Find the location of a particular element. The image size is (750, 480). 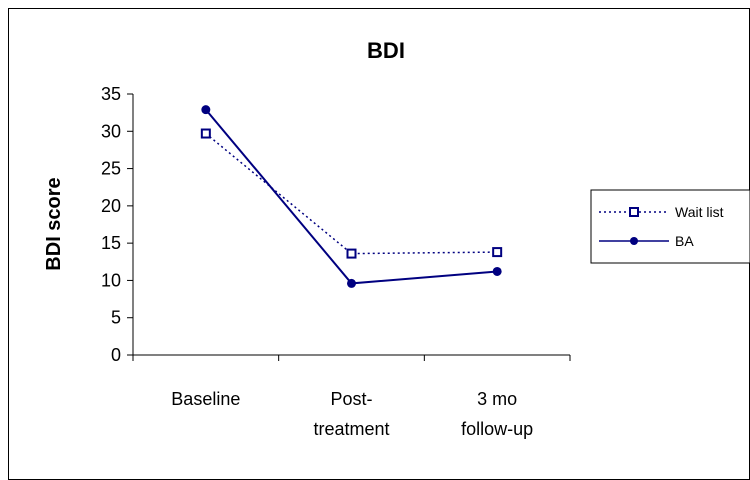

legend: Wait list BA is located at coordinates (670, 226).